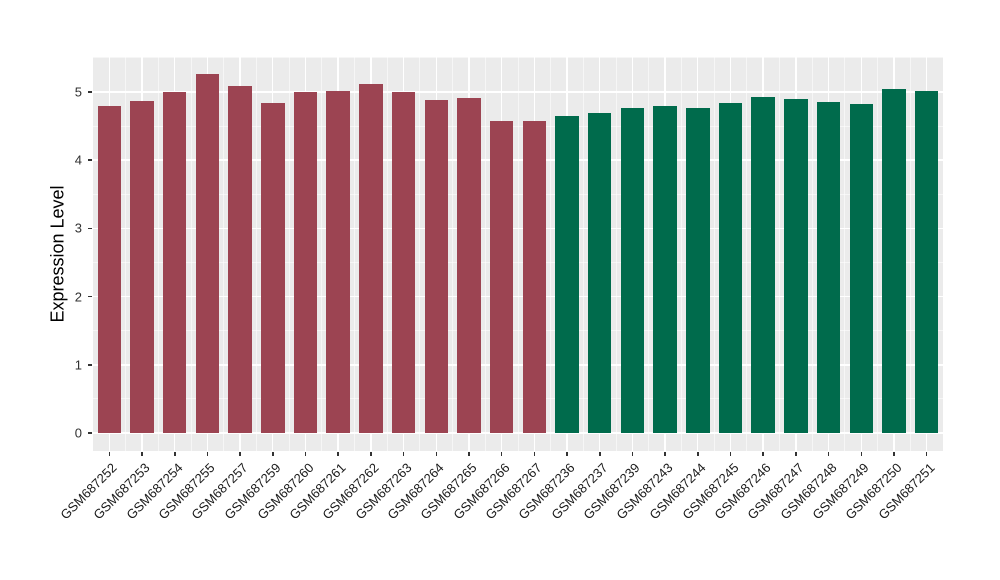 This screenshot has width=1000, height=580. I want to click on bar-GSM687260, so click(305, 262).